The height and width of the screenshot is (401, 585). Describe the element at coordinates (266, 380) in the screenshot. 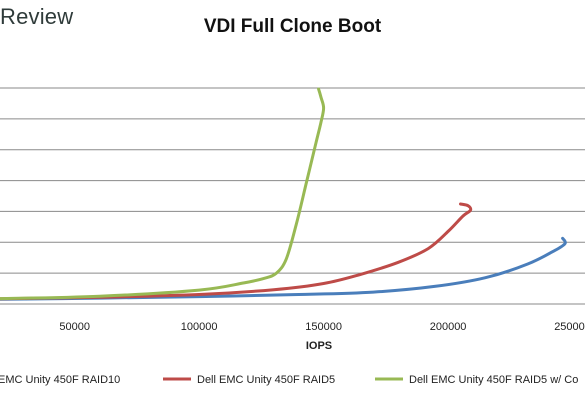

I see `legend-label-2: Dell EMC Unity 450F RAID5` at that location.